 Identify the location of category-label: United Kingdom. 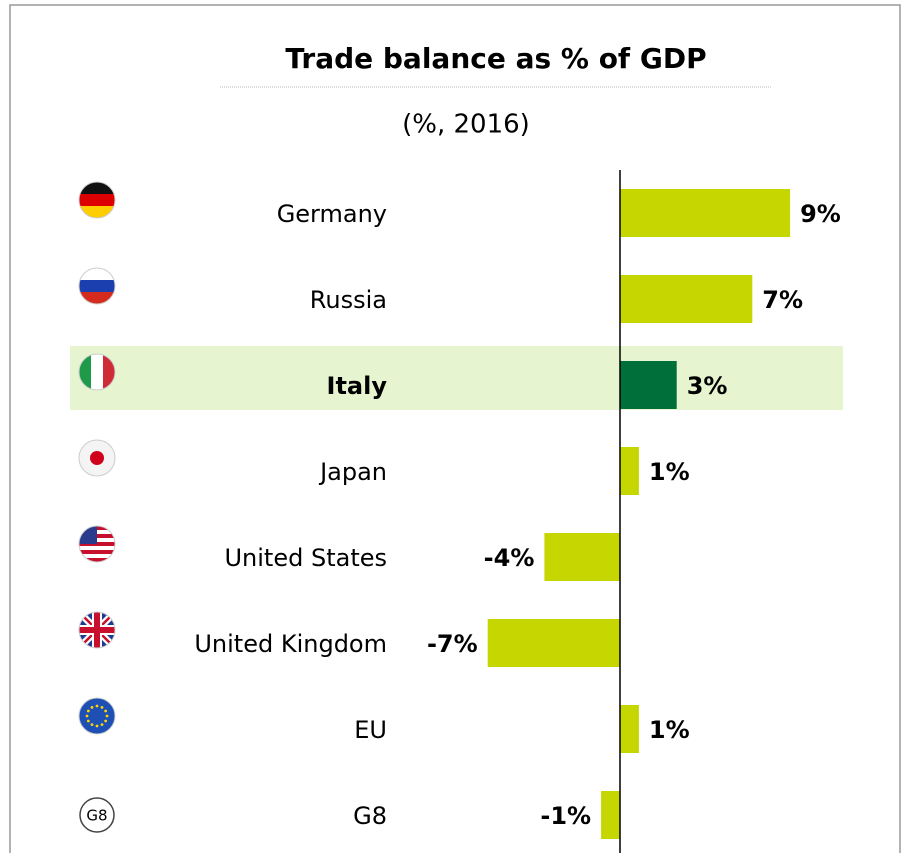
(290, 644).